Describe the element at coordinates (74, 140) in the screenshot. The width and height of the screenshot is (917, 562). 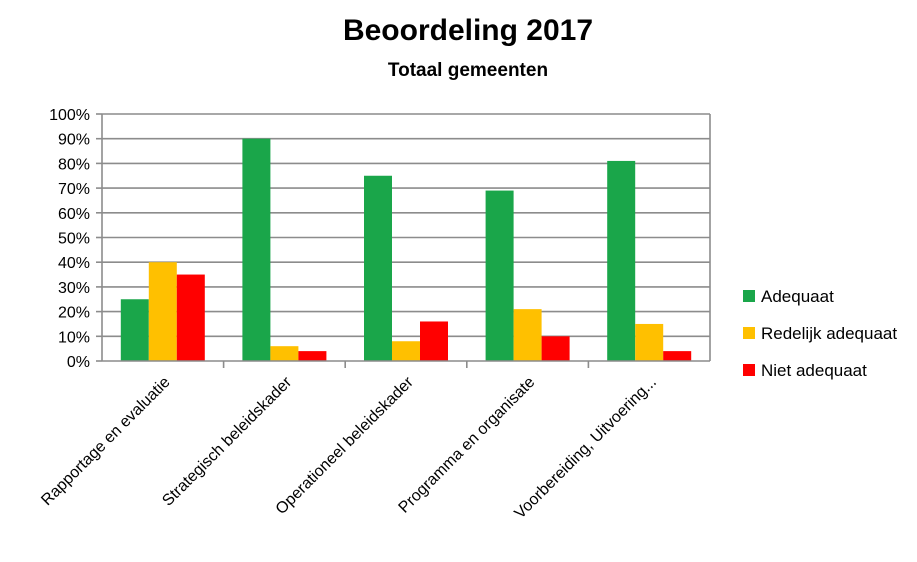
I see `y-tick-label: 90%` at that location.